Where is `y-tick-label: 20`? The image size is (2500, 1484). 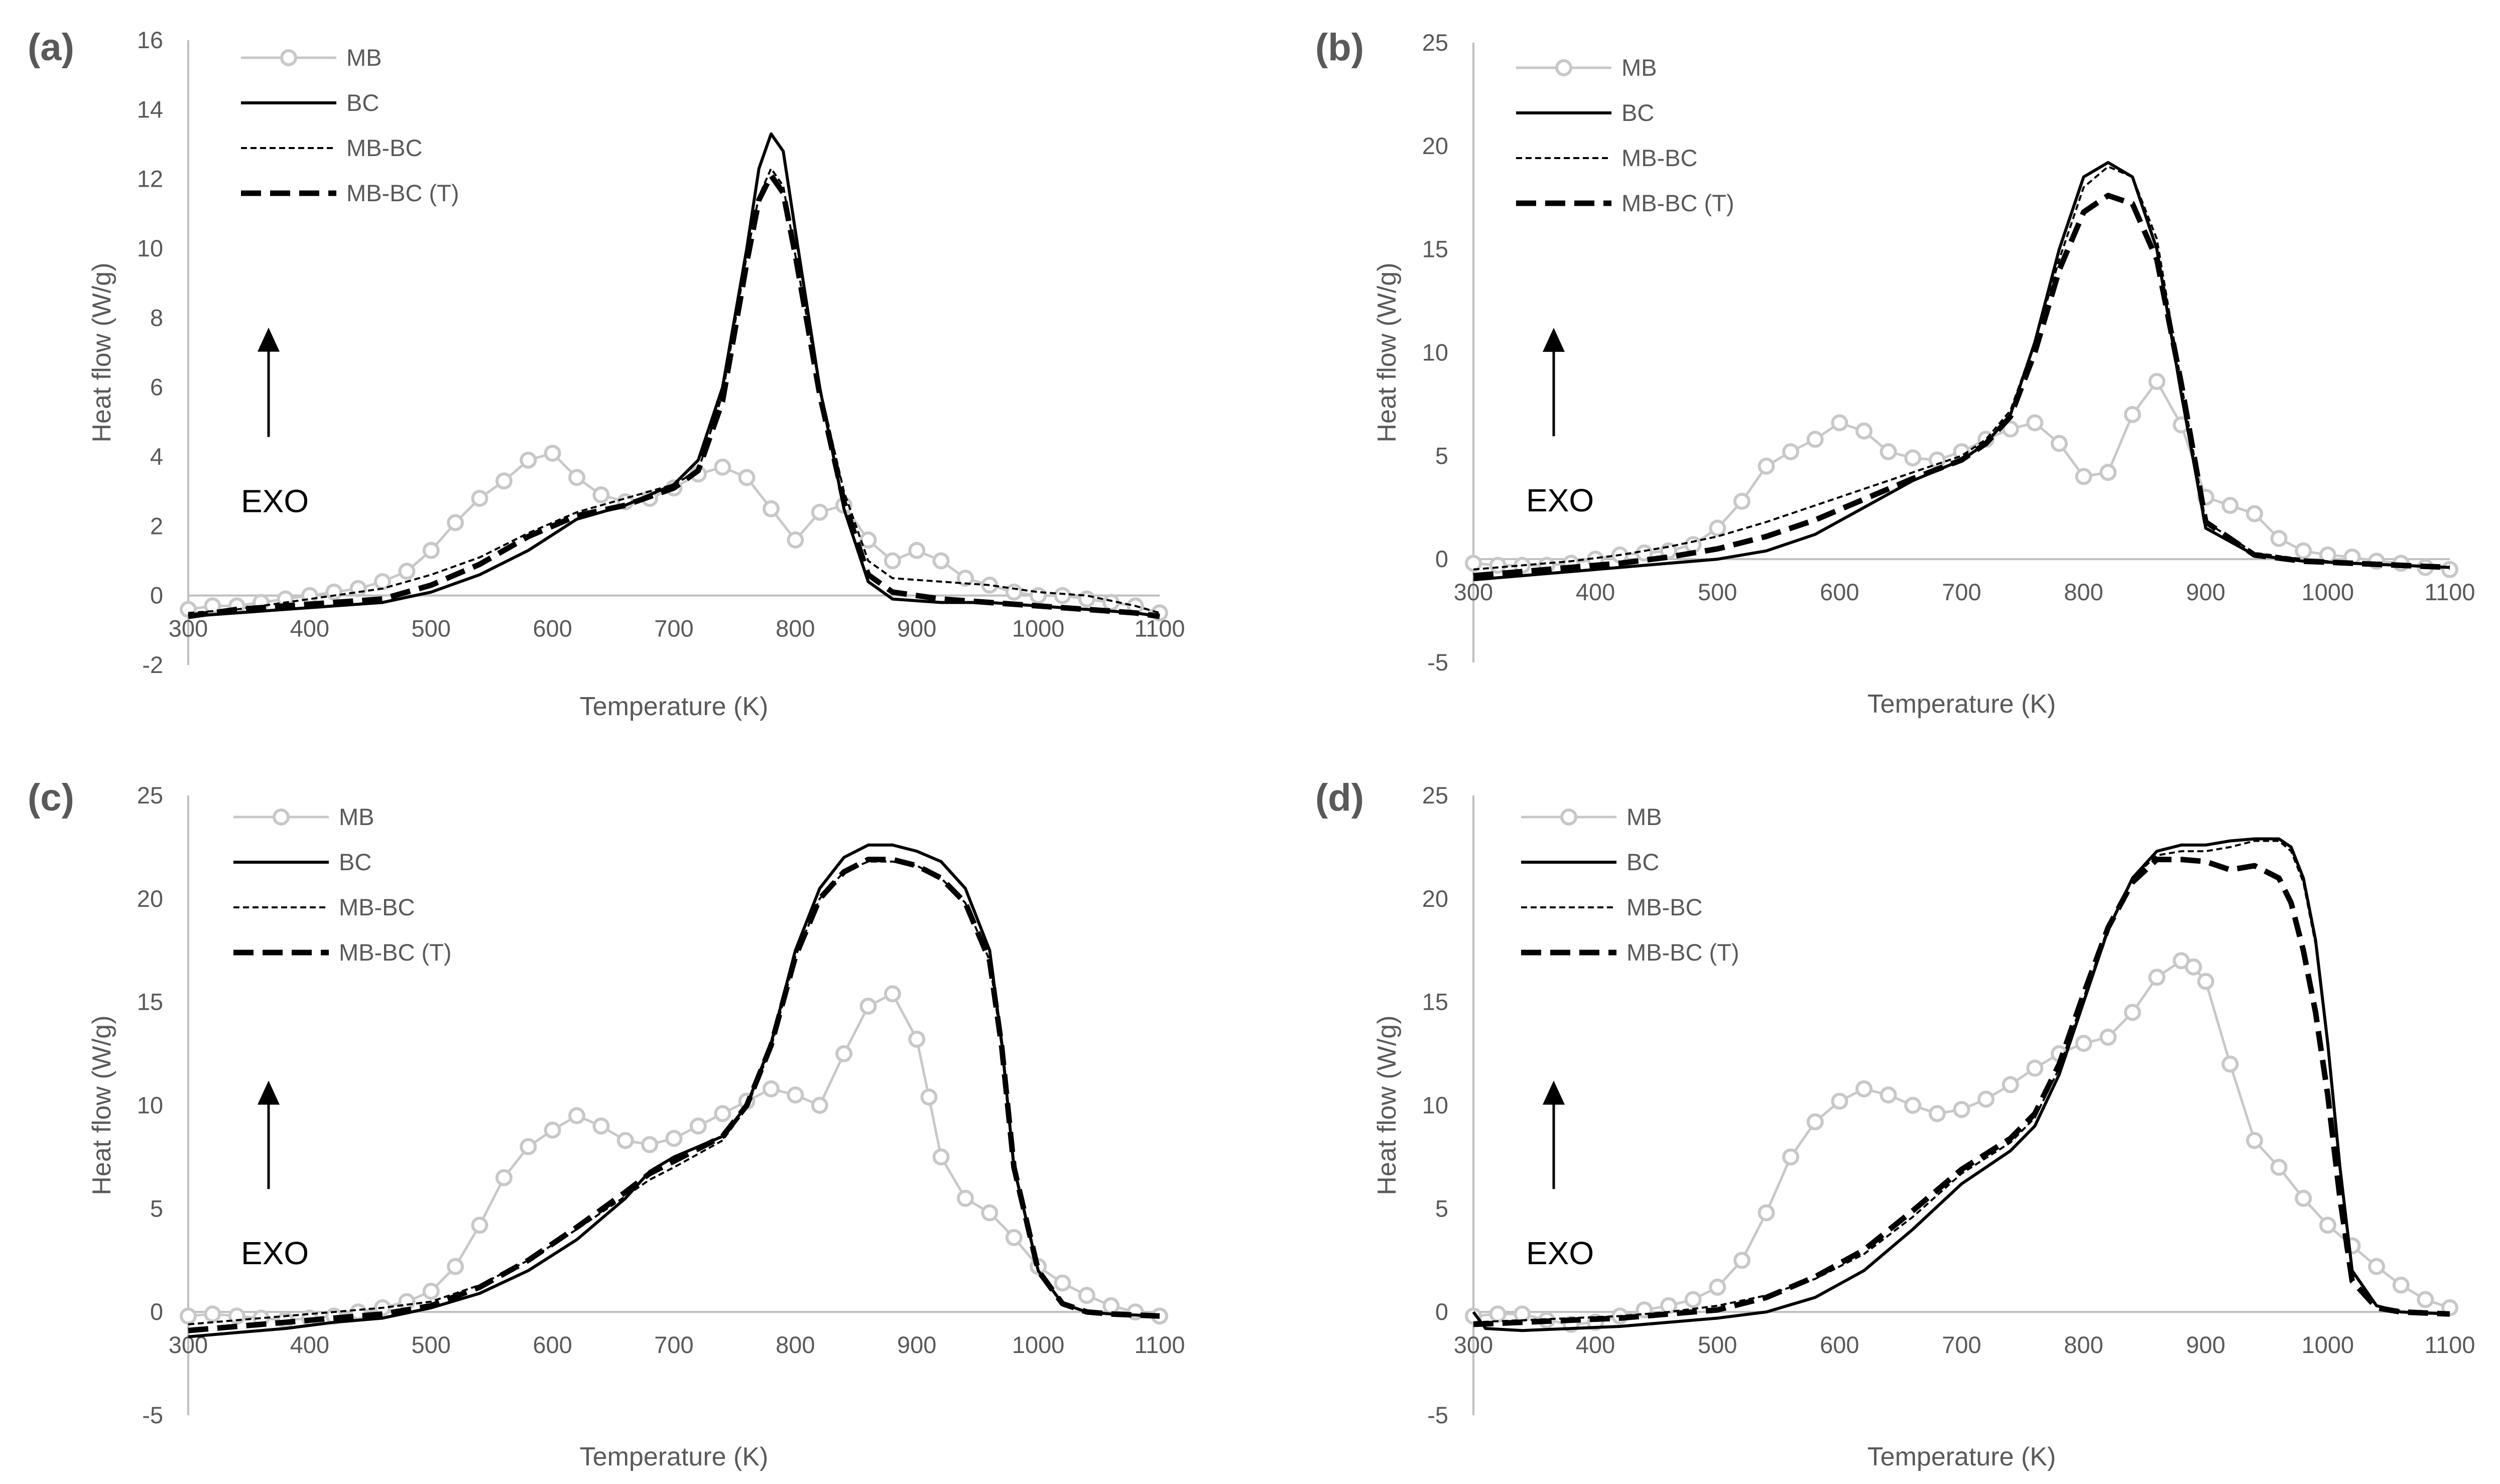
y-tick-label: 20 is located at coordinates (1435, 898).